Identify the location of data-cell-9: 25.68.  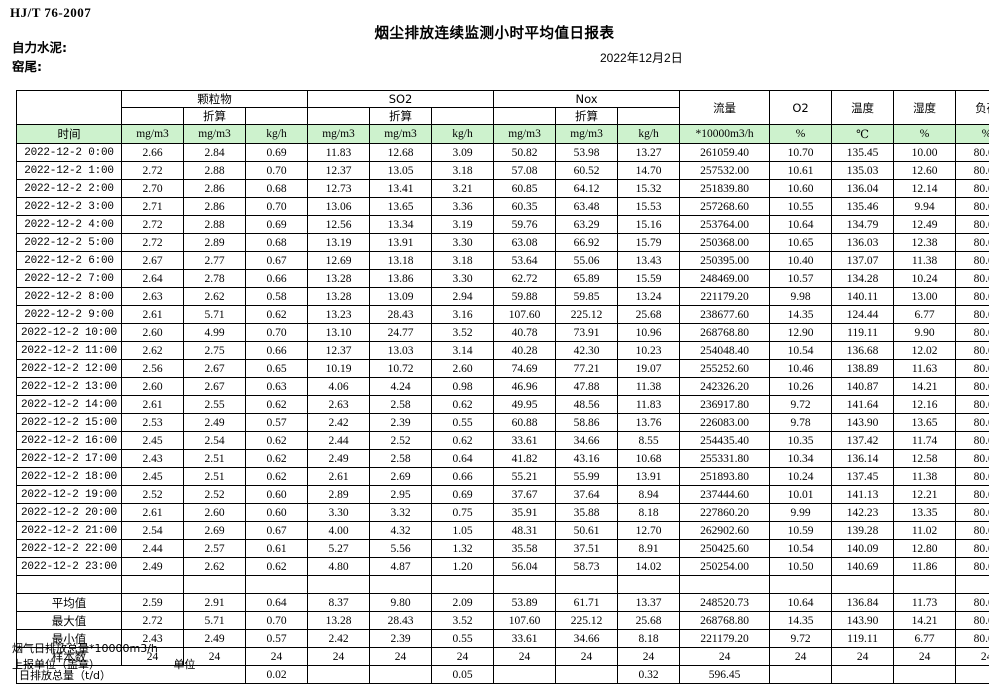
(649, 315).